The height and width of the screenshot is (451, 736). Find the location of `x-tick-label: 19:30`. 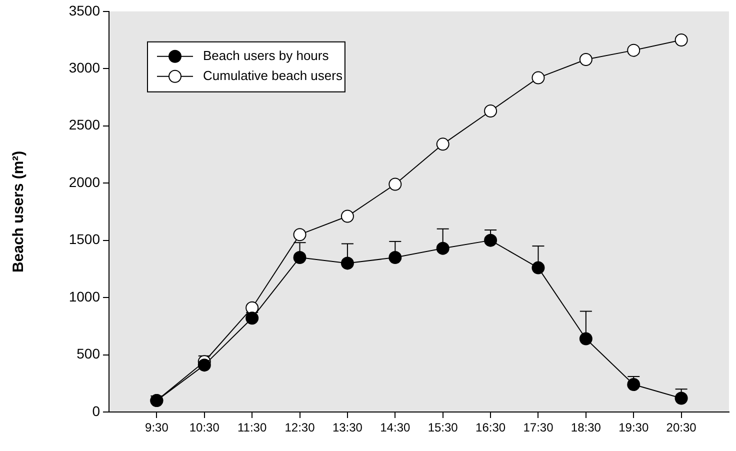

x-tick-label: 19:30 is located at coordinates (633, 427).